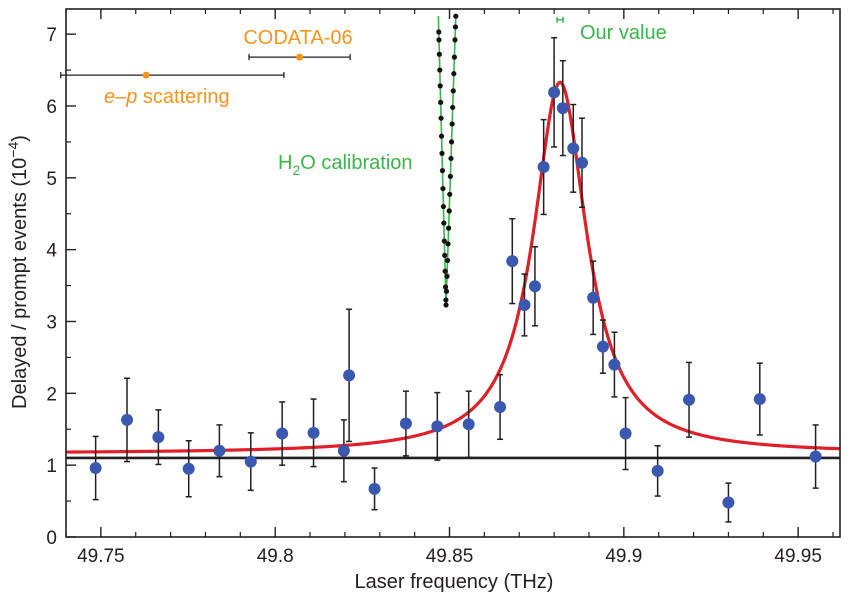  I want to click on y-tick-label: 3, so click(51, 322).